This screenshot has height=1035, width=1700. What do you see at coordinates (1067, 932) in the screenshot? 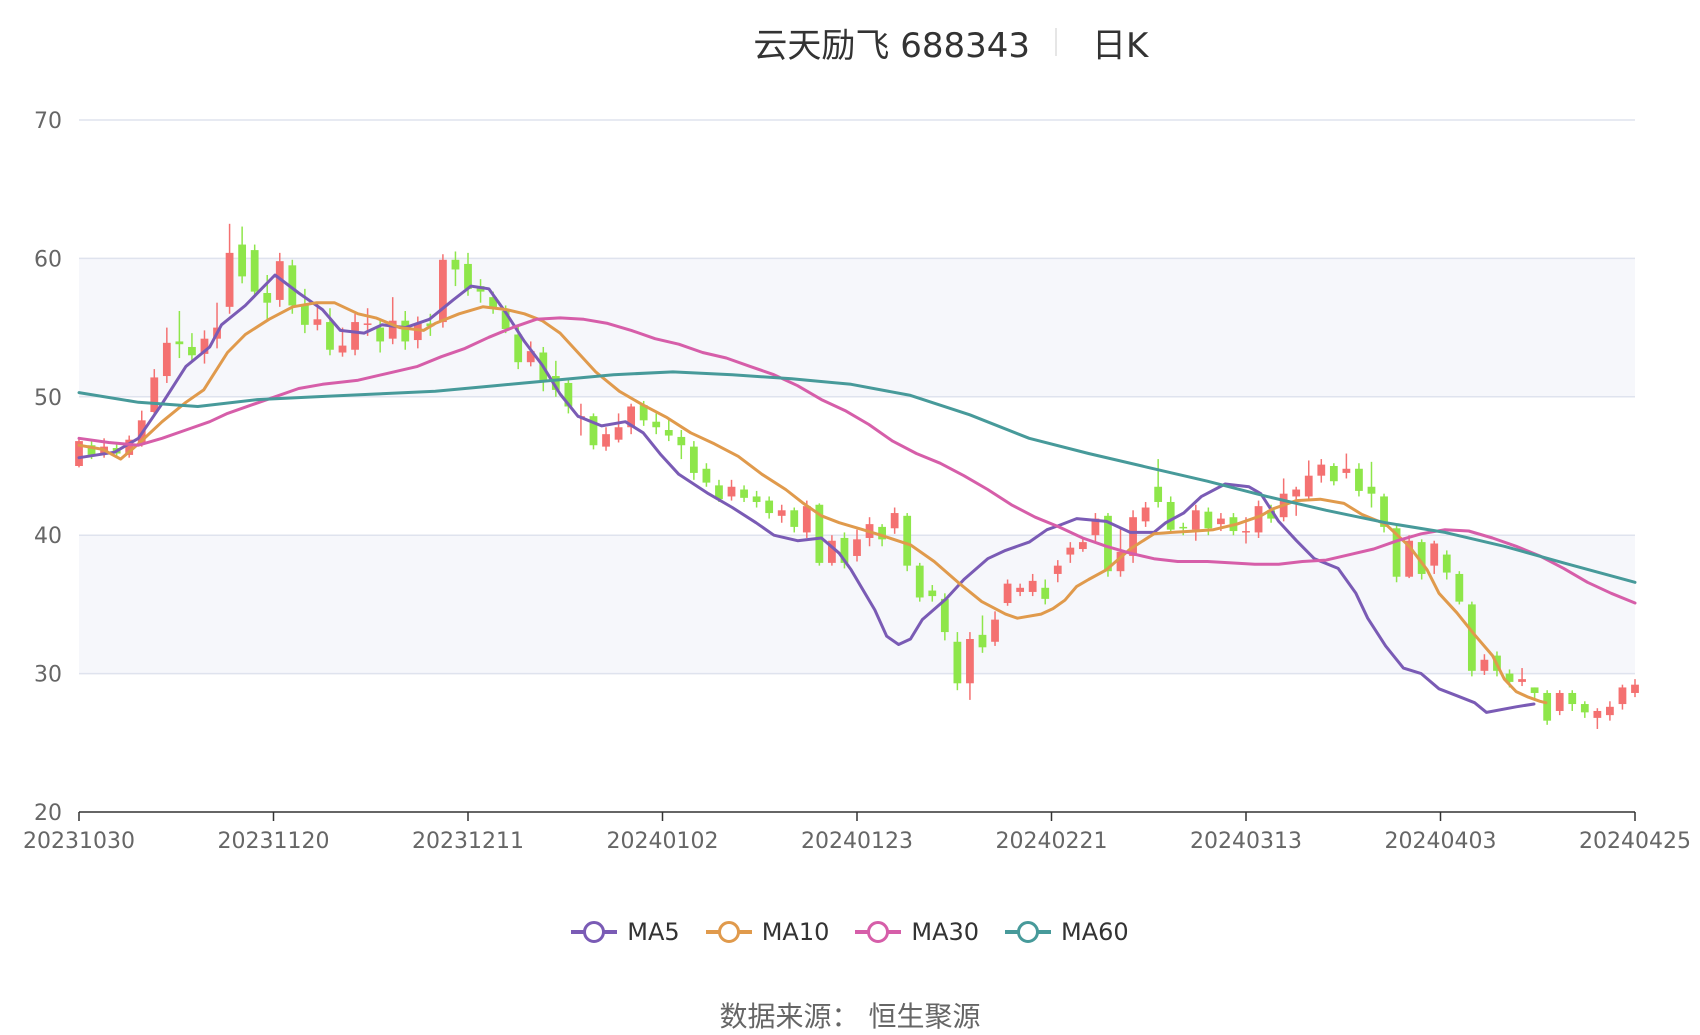
I see `legend-item-ma60: MA60` at bounding box center [1067, 932].